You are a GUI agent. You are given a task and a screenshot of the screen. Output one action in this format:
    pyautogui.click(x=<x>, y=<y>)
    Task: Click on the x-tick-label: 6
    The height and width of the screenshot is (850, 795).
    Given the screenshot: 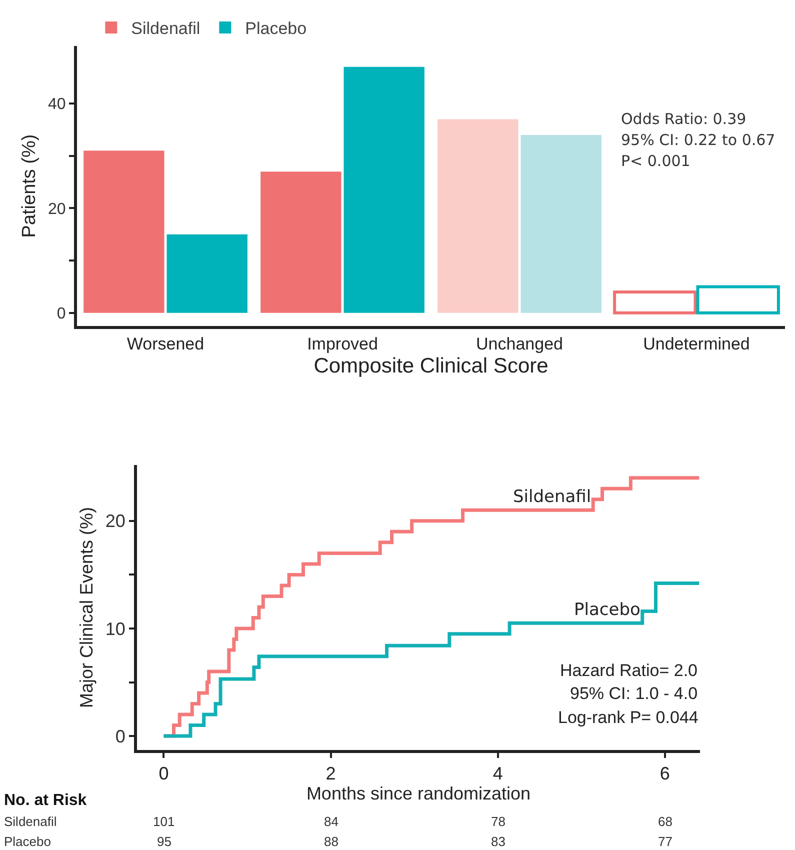 What is the action you would take?
    pyautogui.click(x=665, y=774)
    